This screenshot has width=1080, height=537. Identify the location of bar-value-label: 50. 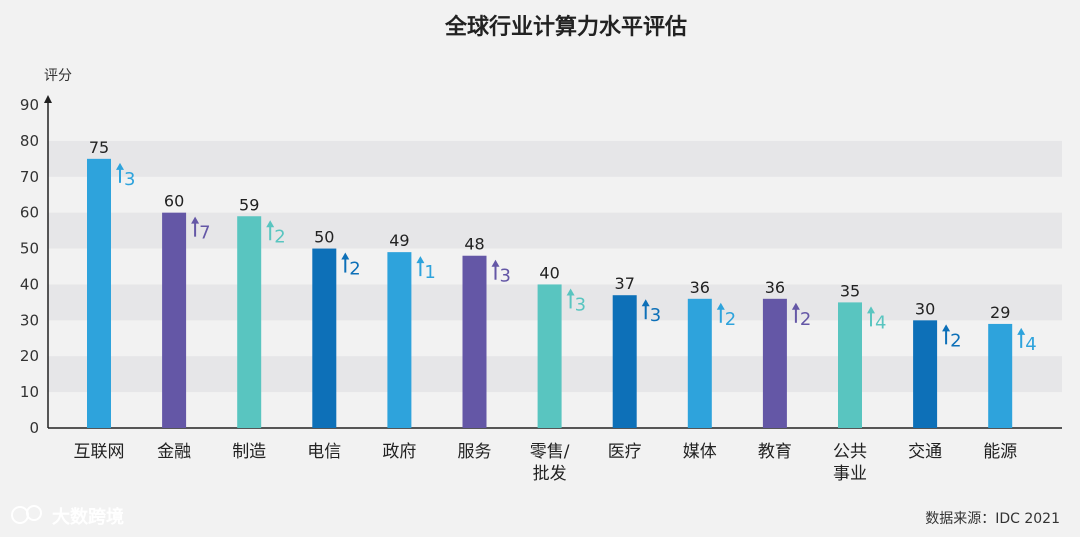
(324, 237).